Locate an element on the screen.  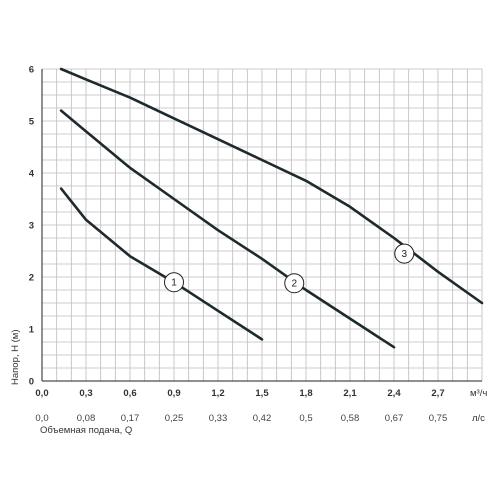
curve-markers: 1 2 3 is located at coordinates (289, 268).